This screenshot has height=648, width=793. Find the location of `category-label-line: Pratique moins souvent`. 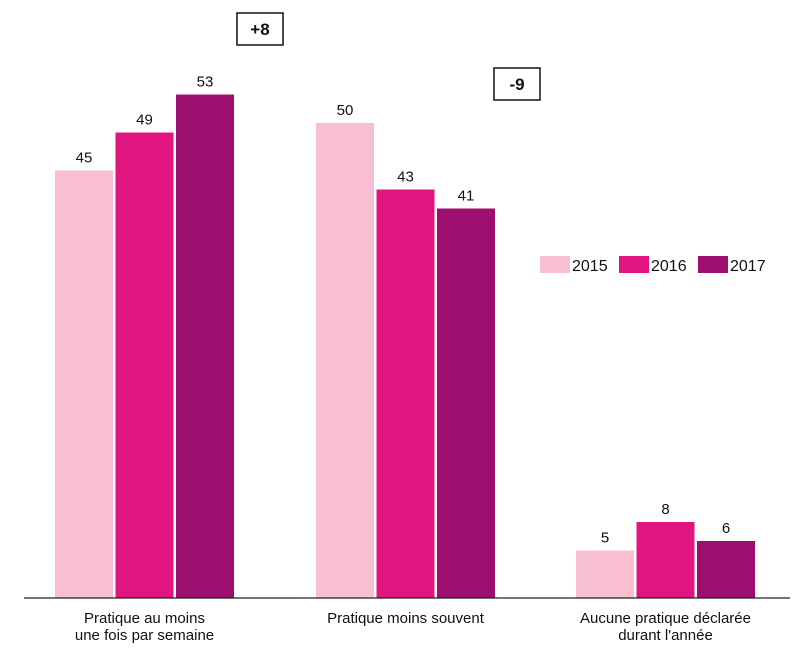

category-label-line: Pratique moins souvent is located at coordinates (406, 618).